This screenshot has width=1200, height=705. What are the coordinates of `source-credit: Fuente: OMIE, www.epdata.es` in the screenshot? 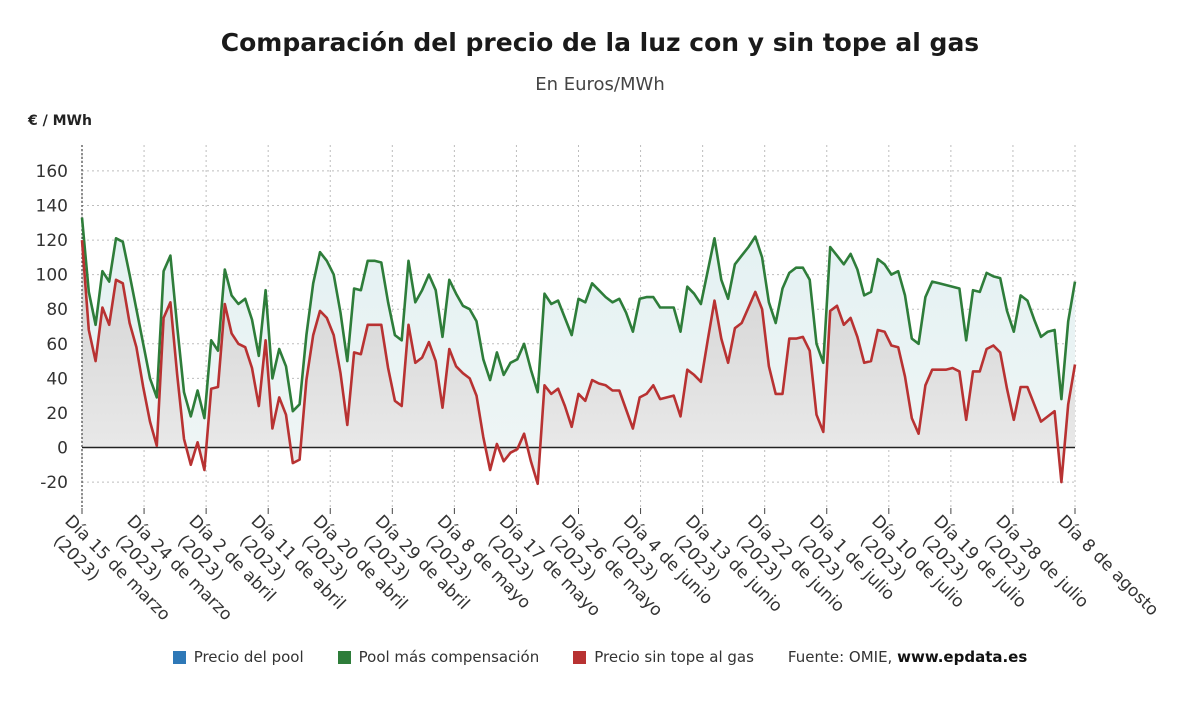 It's located at (907, 657).